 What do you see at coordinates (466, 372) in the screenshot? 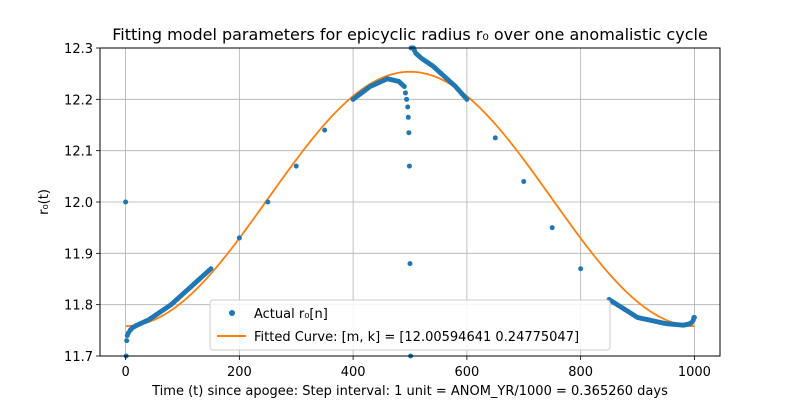
I see `x-tick-label: 600` at bounding box center [466, 372].